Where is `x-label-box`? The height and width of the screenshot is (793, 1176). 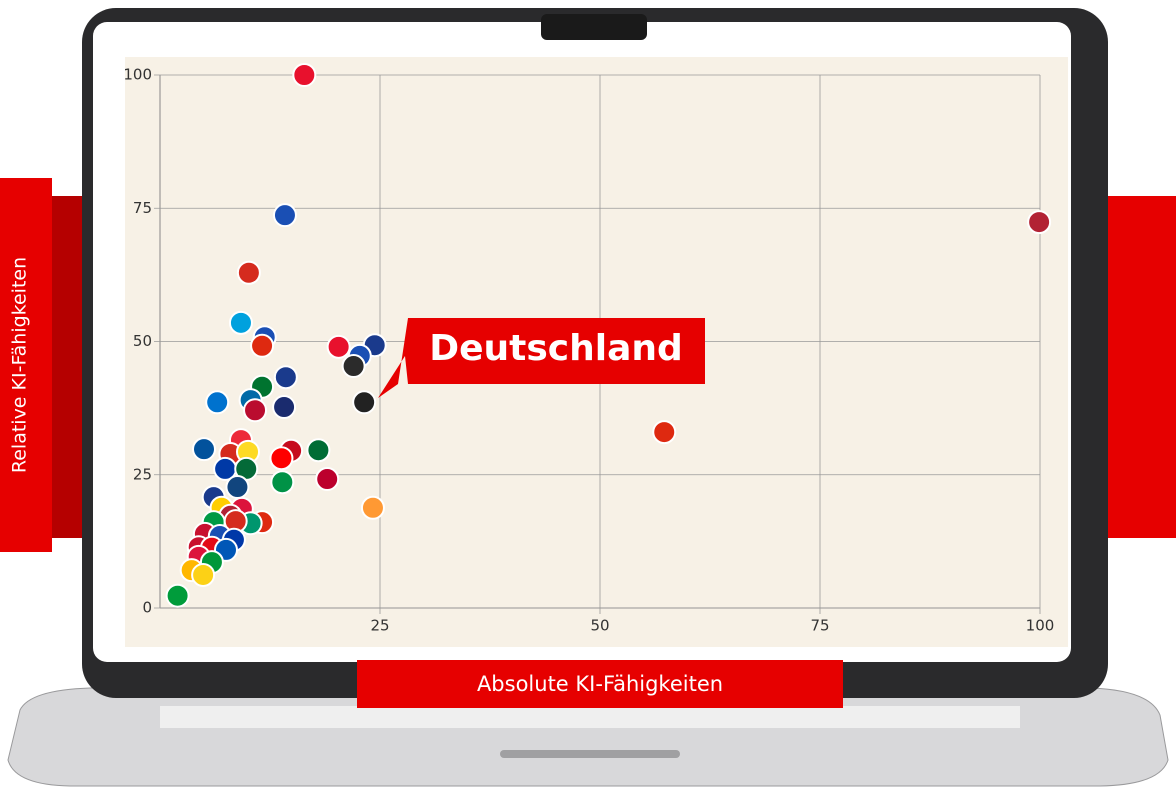
x-label-box is located at coordinates (600, 684).